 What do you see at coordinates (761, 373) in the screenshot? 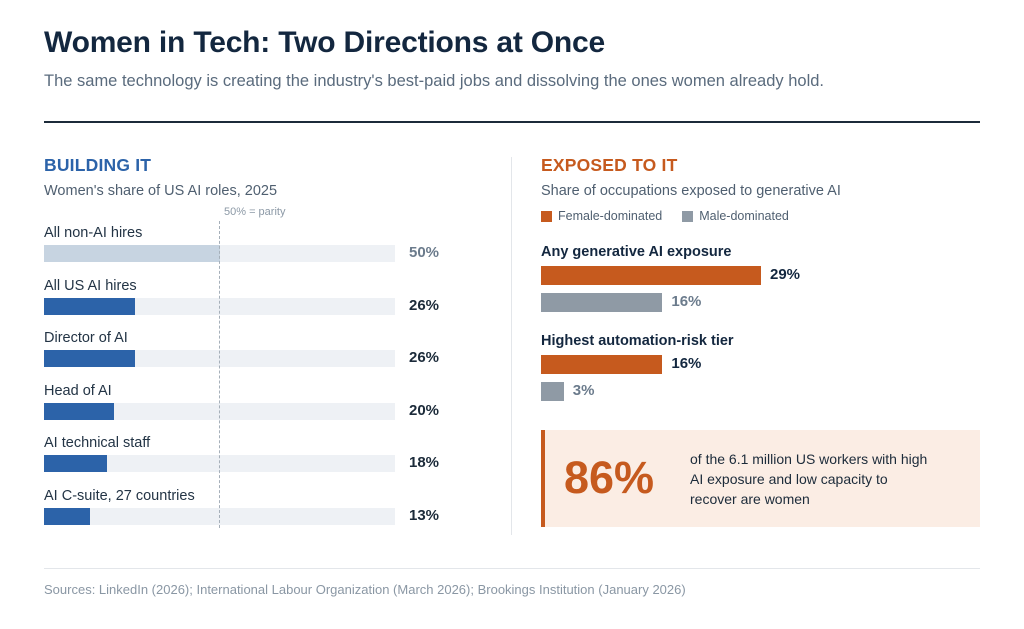
I see `exposure-group: Highest automation-risk tier 16% 3%` at bounding box center [761, 373].